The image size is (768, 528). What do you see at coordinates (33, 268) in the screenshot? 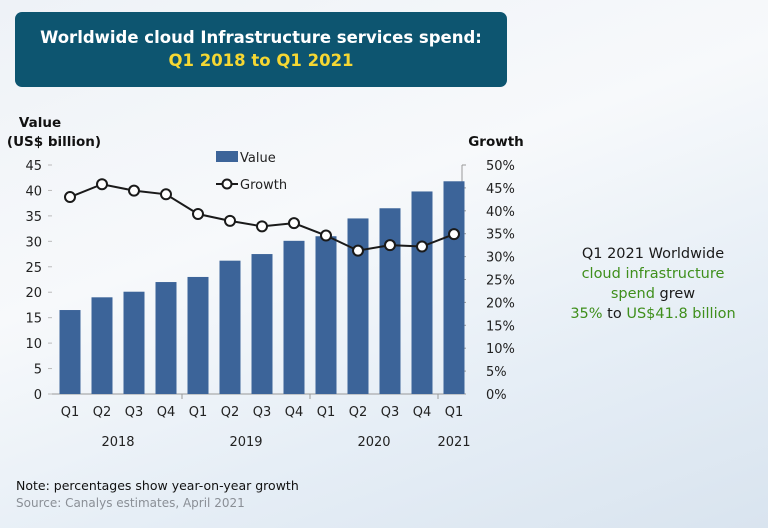
I see `left-tick-label: 25` at bounding box center [33, 268].